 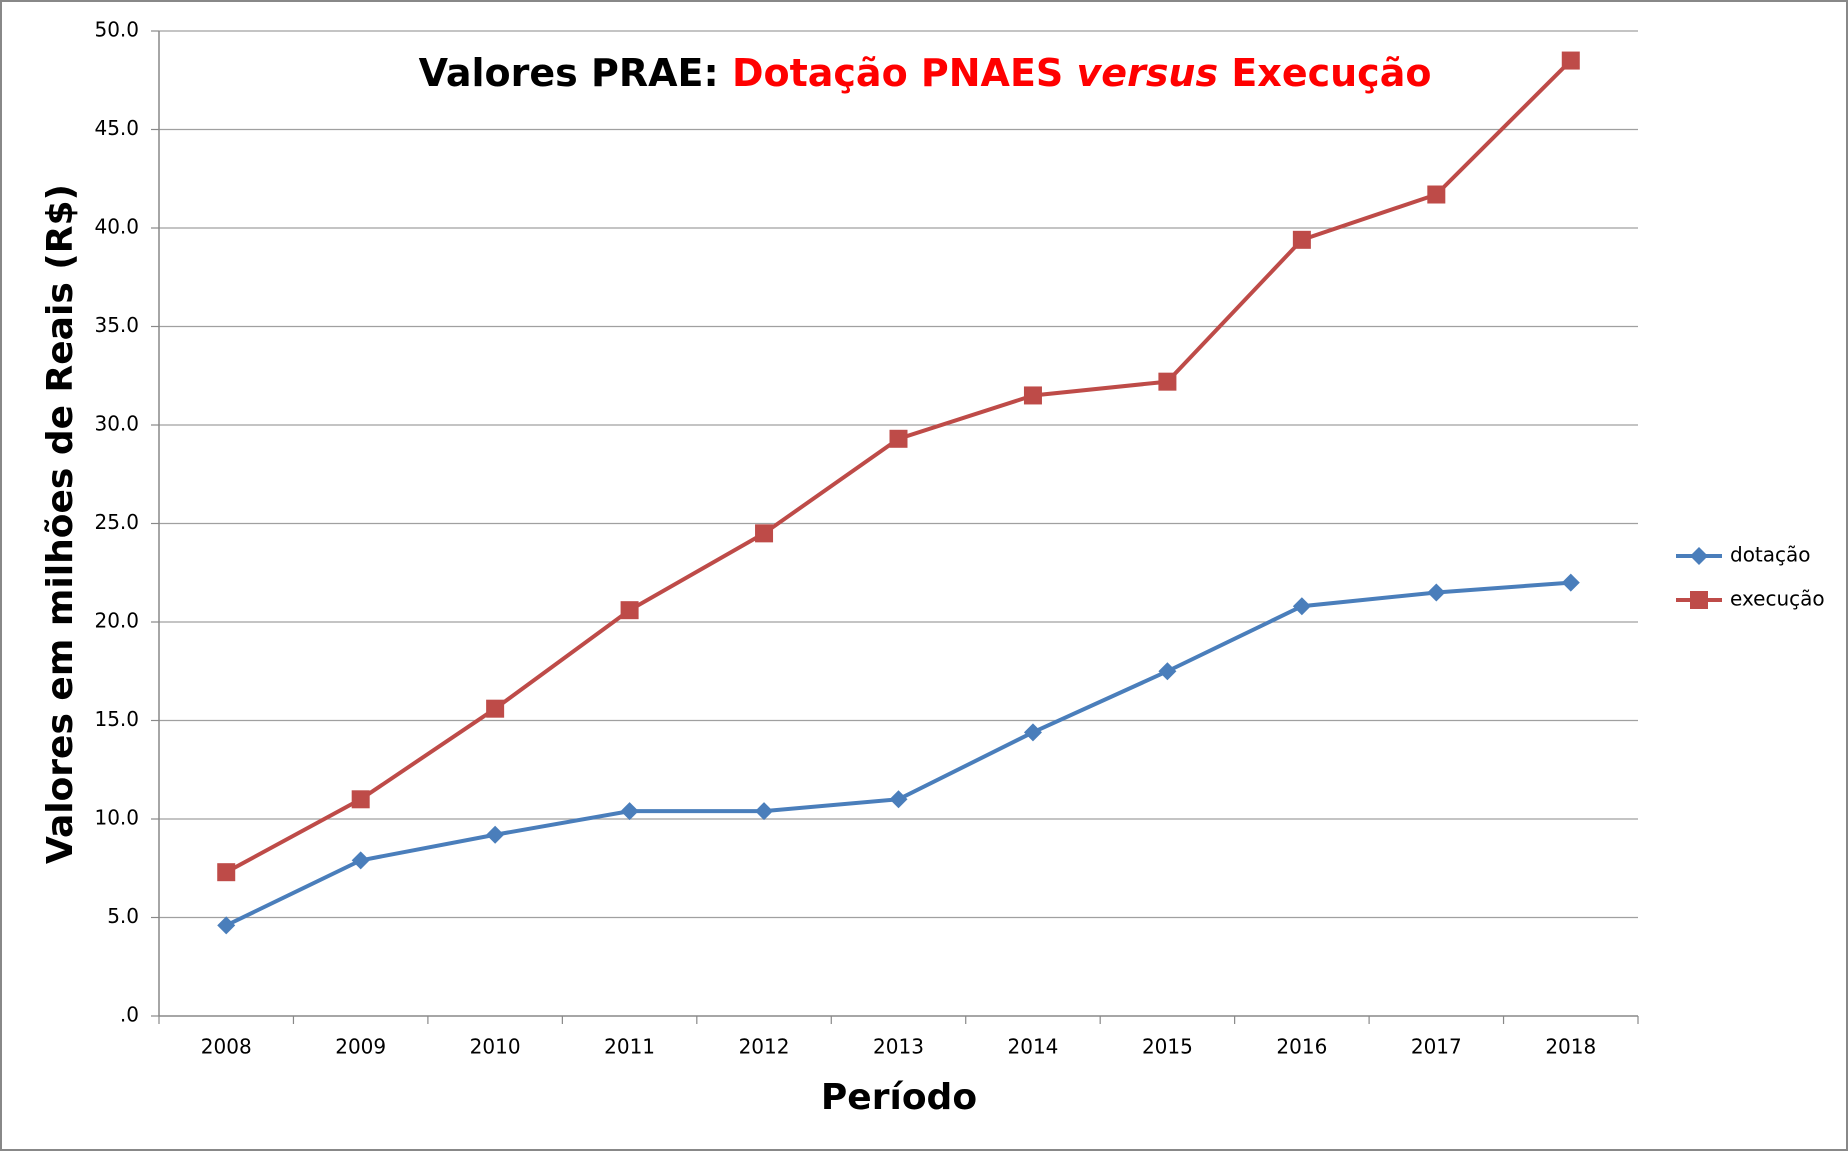 I want to click on title-part: Dotação PNAES, so click(x=897, y=73).